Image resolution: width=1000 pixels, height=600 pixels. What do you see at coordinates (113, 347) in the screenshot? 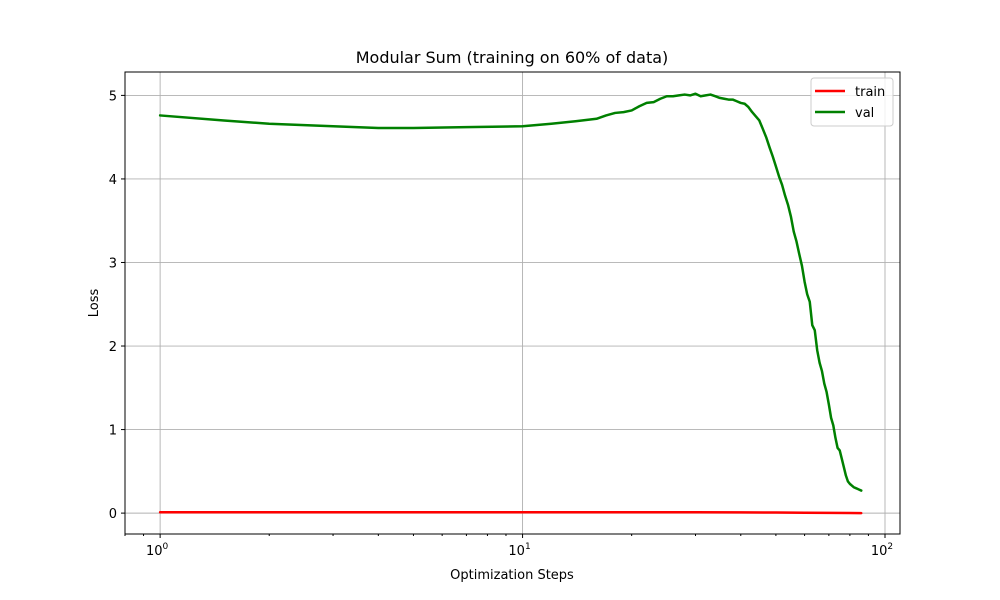
I see `y-tick-label: 2` at bounding box center [113, 347].